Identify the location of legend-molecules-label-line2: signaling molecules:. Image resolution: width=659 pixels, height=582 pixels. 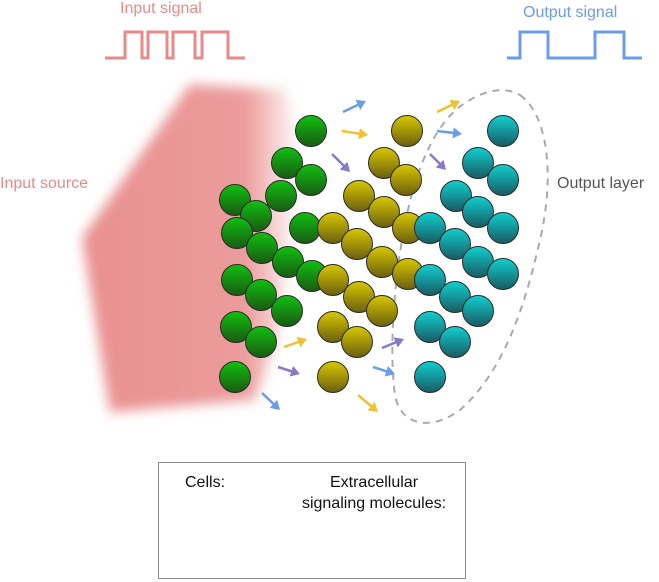
(374, 503).